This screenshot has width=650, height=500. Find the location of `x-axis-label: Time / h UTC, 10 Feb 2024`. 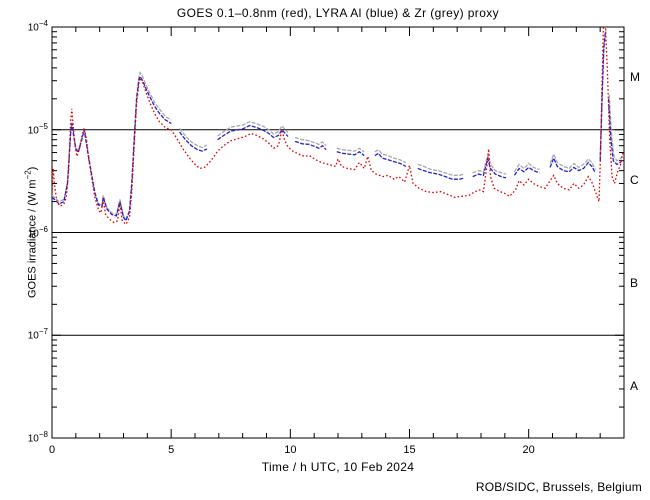

x-axis-label: Time / h UTC, 10 Feb 2024 is located at coordinates (338, 467).